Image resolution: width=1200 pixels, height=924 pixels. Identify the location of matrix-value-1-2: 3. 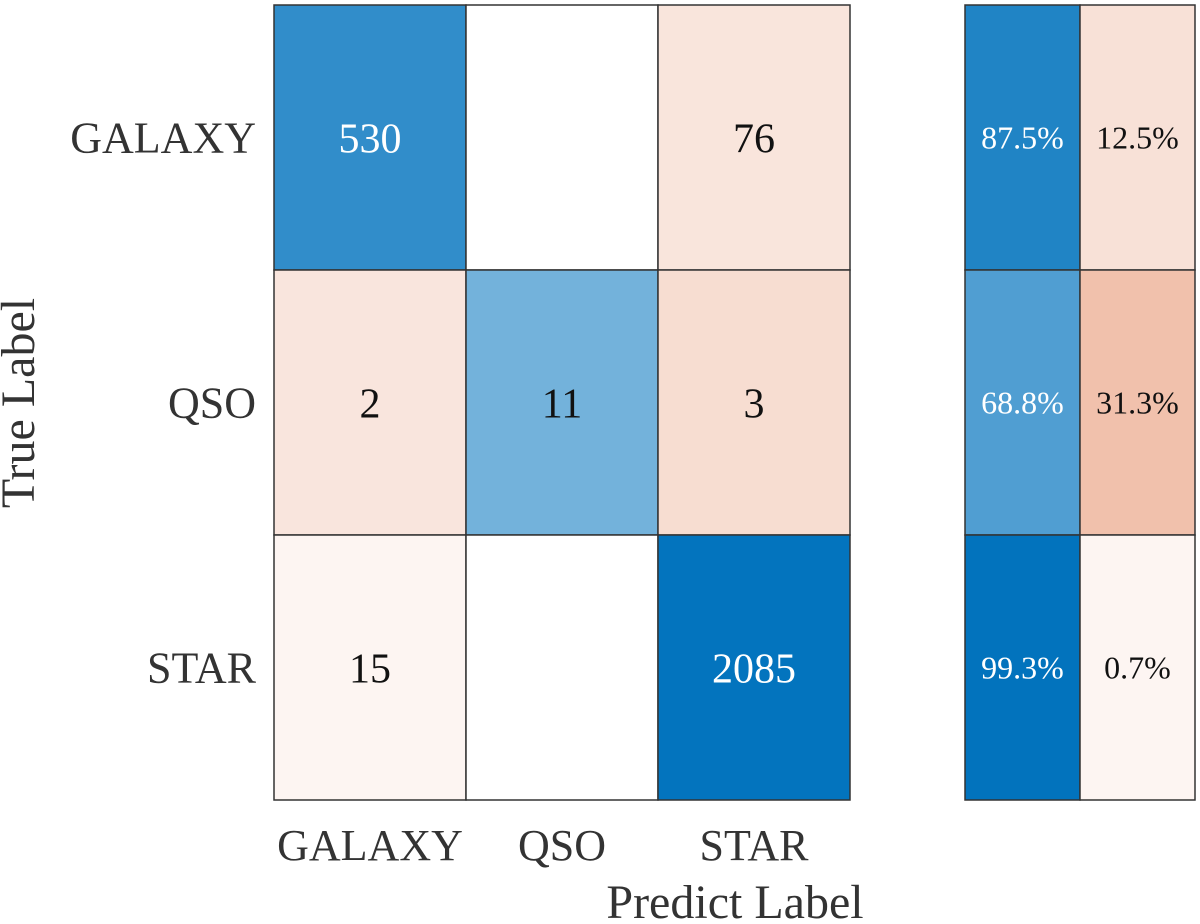
(754, 405).